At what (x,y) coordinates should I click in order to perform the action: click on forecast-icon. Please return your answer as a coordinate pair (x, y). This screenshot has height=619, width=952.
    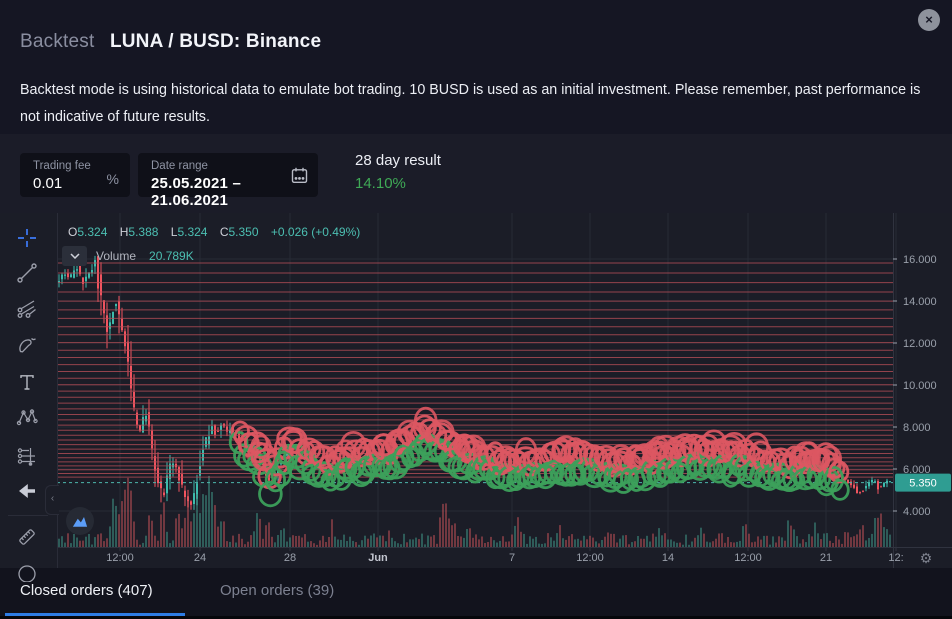
    Looking at the image, I should click on (27, 456).